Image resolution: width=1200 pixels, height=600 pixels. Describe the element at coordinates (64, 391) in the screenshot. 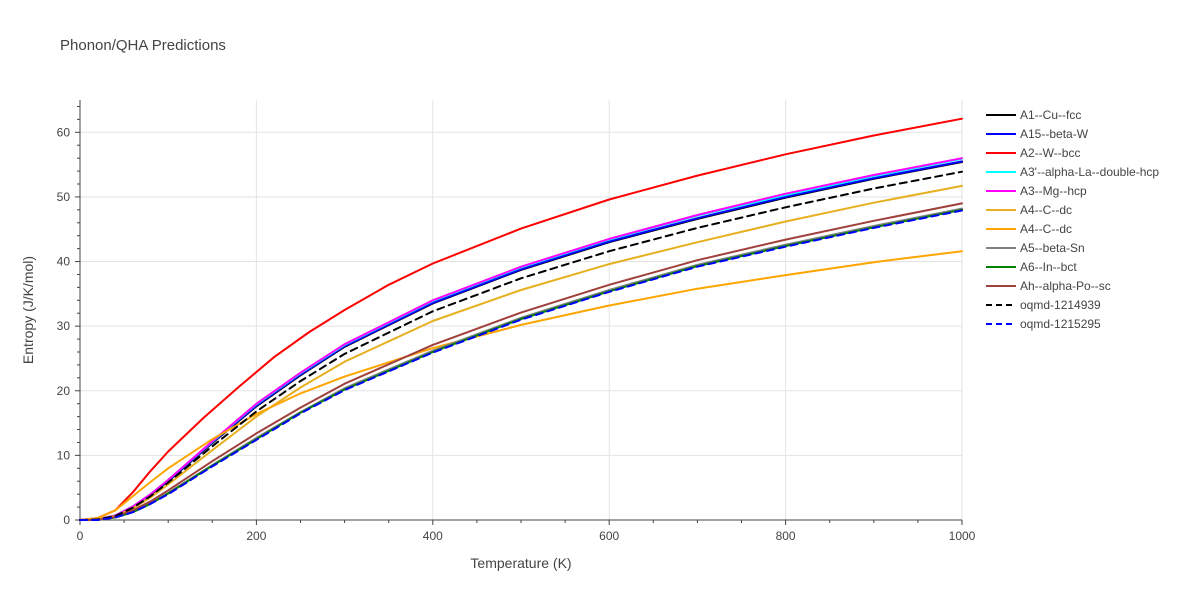

I see `y-tick-label: 20` at that location.